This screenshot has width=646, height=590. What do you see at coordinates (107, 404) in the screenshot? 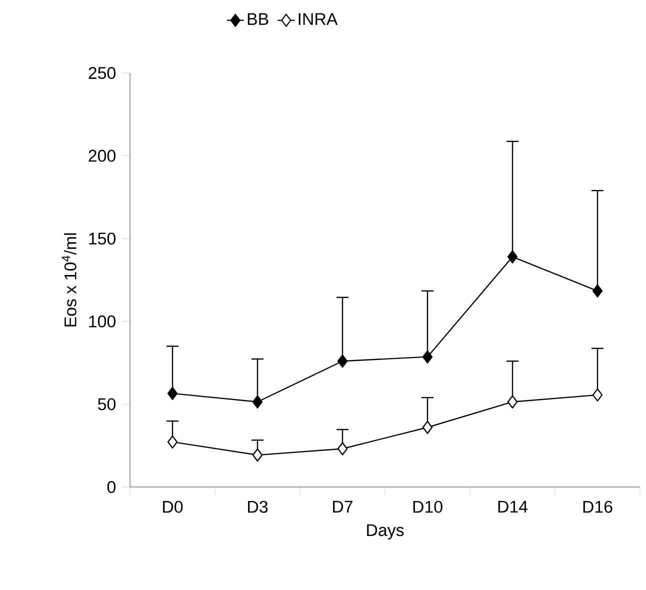
I see `y-tick-label: 50` at bounding box center [107, 404].